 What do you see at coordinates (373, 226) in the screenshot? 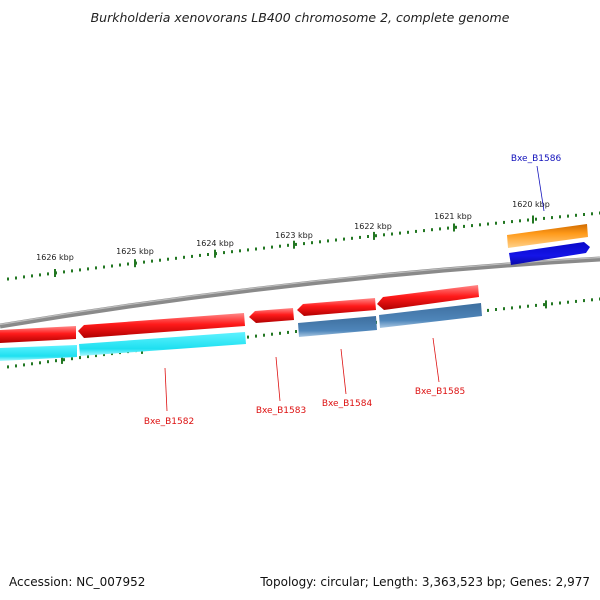
I see `ruler-label-1622: 1622 kbp` at bounding box center [373, 226].